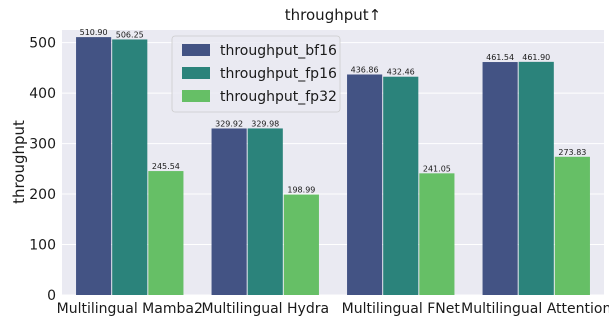 The width and height of the screenshot is (609, 320). Describe the element at coordinates (19, 162) in the screenshot. I see `y-axis-label: throughput` at that location.